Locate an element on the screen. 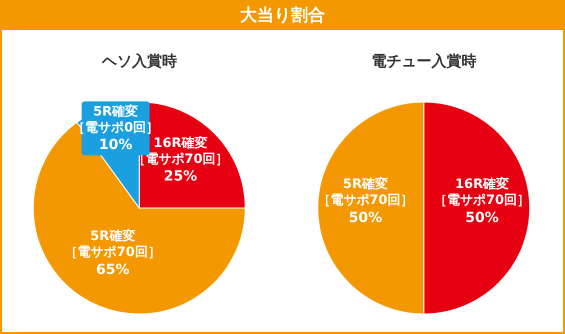  data-label: 25% is located at coordinates (181, 176).